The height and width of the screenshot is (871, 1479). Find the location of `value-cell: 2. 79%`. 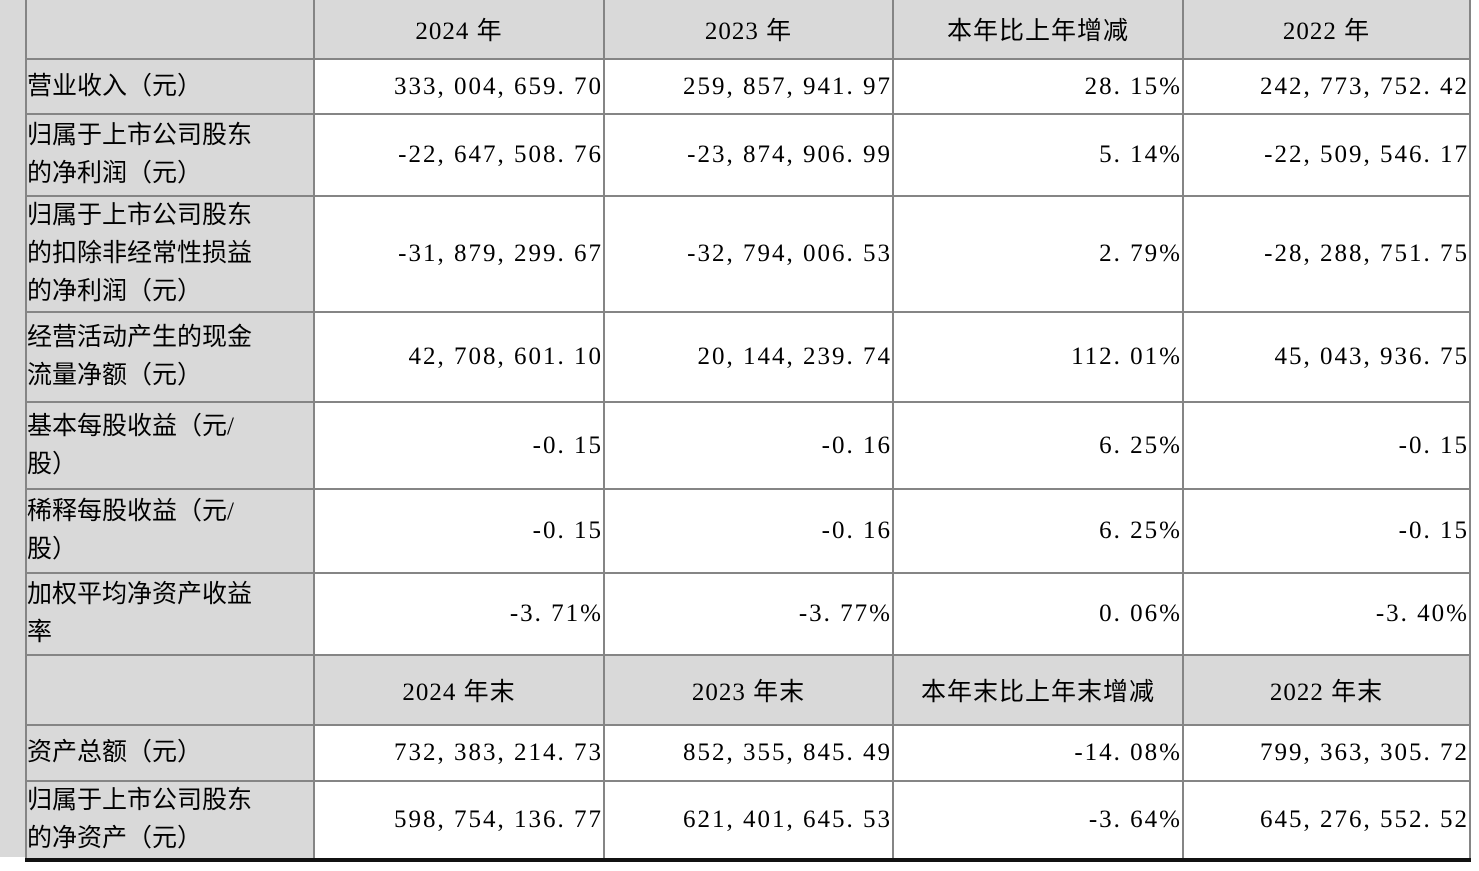

value-cell: 2. 79% is located at coordinates (1038, 254).